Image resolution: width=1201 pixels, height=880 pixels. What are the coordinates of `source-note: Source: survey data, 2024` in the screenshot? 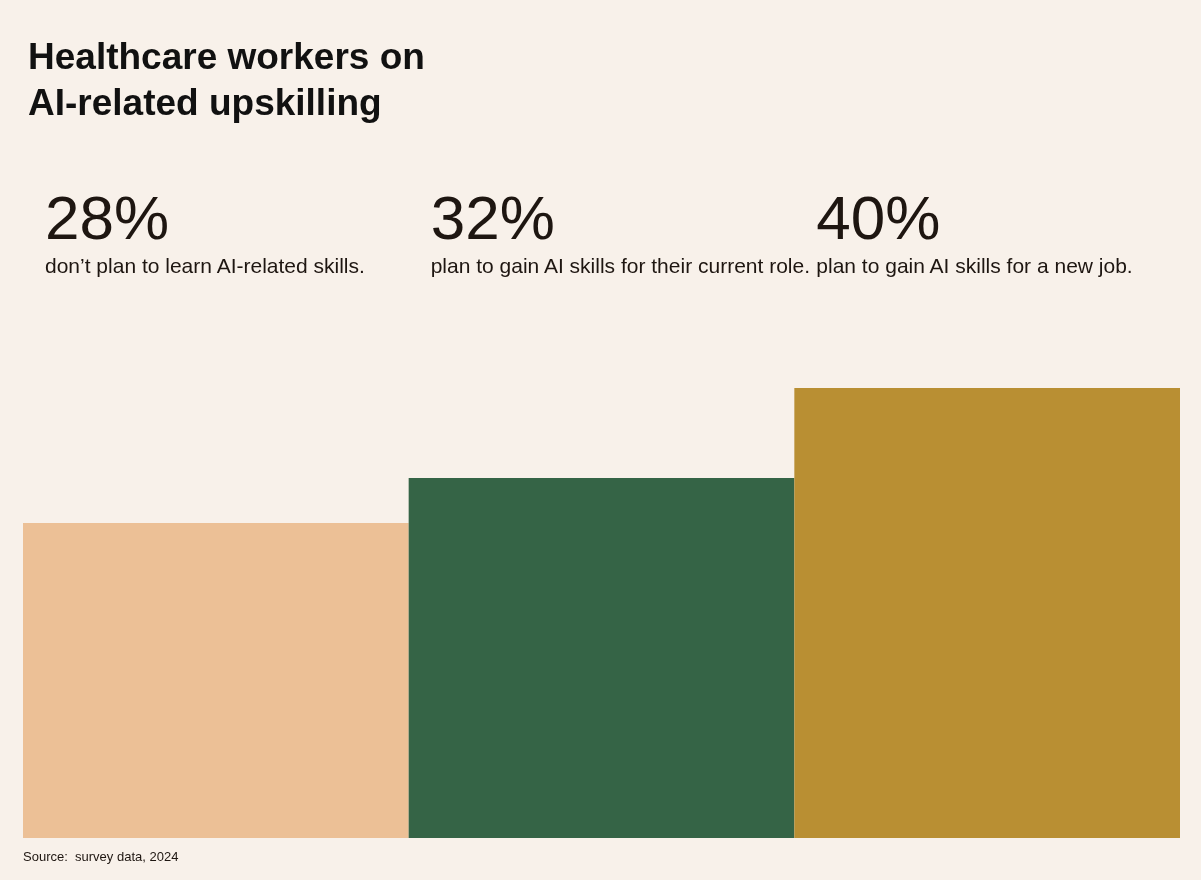 It's located at (101, 856).